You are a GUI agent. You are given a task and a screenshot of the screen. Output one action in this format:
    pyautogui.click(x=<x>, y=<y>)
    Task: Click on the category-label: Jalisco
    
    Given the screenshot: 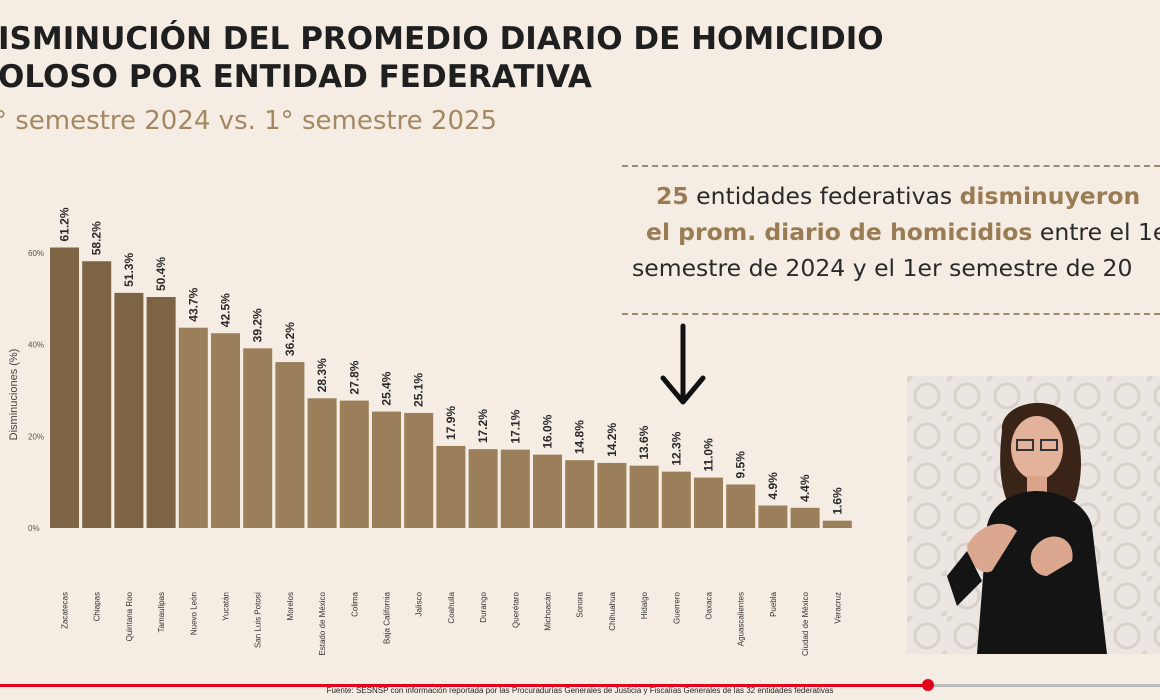 What is the action you would take?
    pyautogui.click(x=419, y=603)
    